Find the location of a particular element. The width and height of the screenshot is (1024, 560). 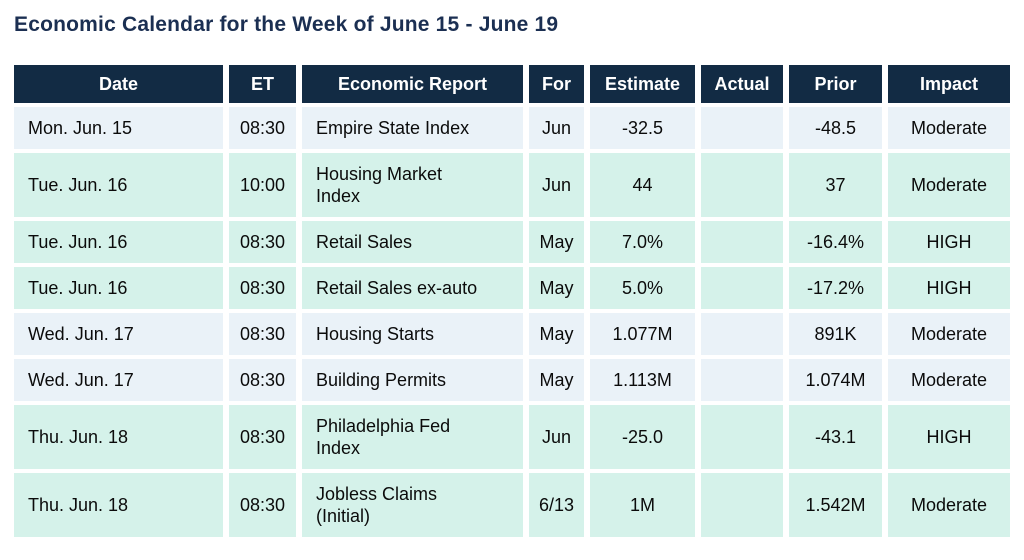

cell-estimate: 5.0% is located at coordinates (642, 288).